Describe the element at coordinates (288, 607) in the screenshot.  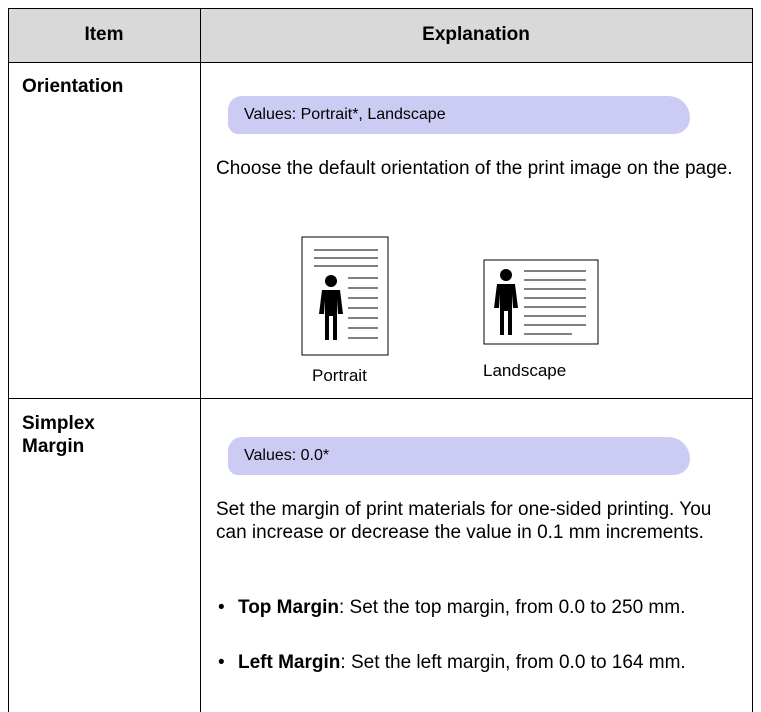
I see `bullet-term: Top Margin` at that location.